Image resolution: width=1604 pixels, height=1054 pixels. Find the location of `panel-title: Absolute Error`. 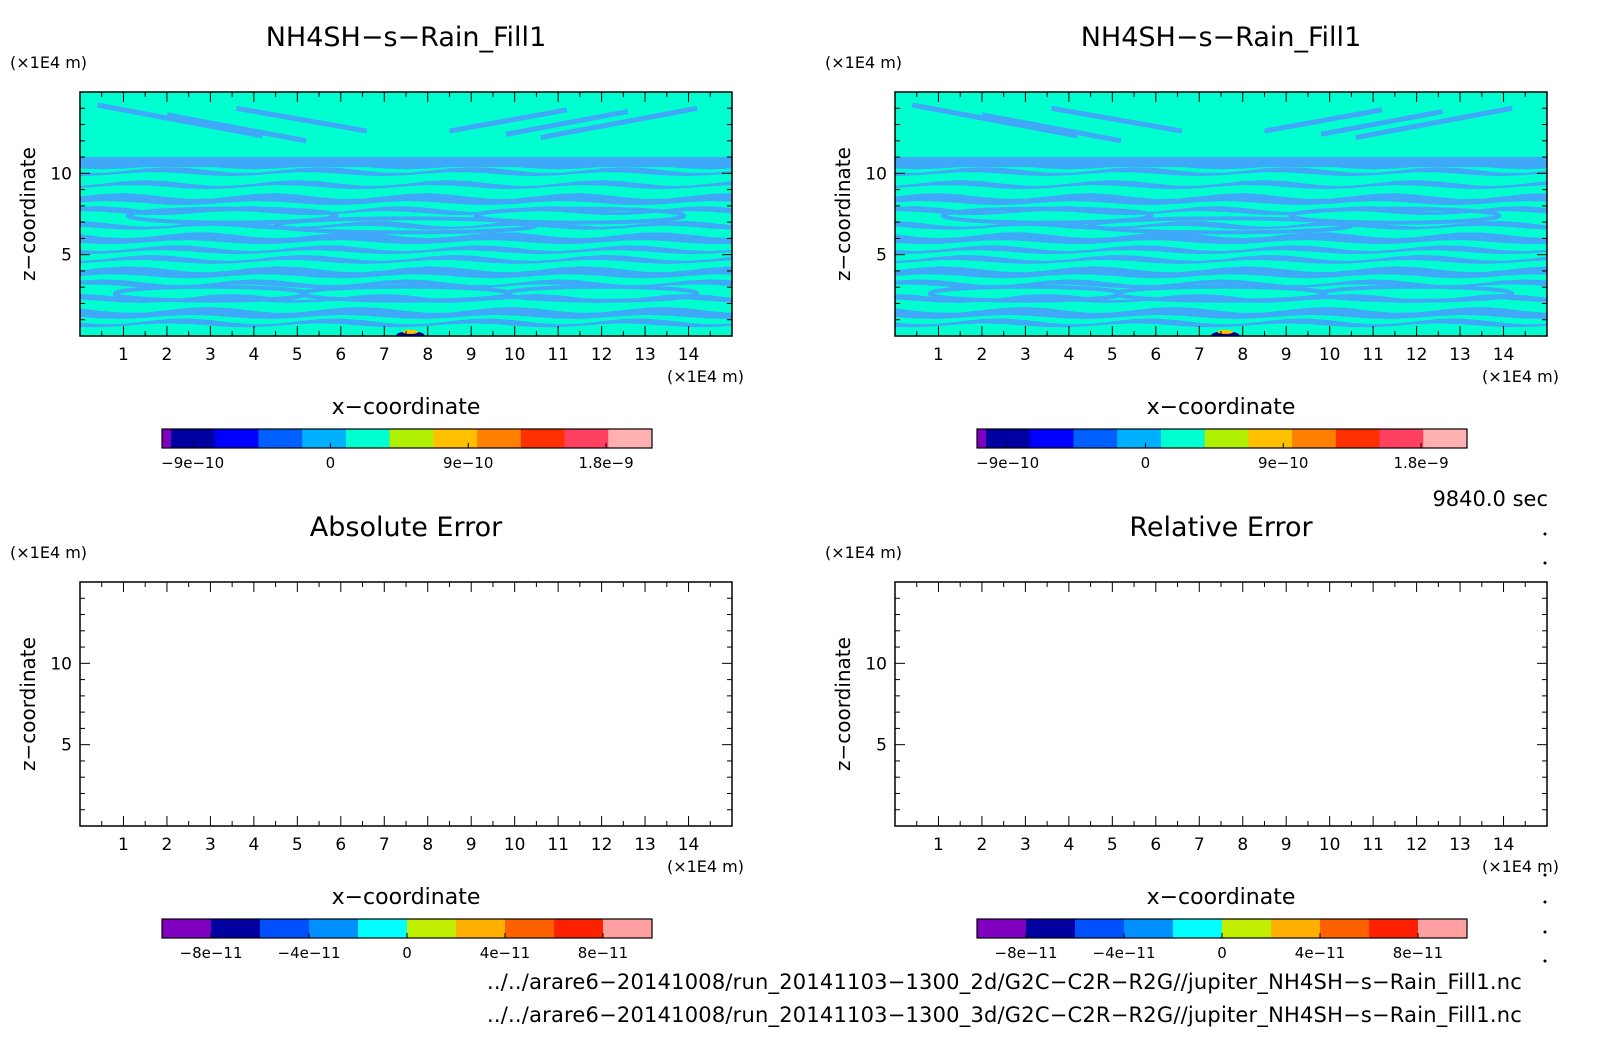

panel-title: Absolute Error is located at coordinates (406, 527).